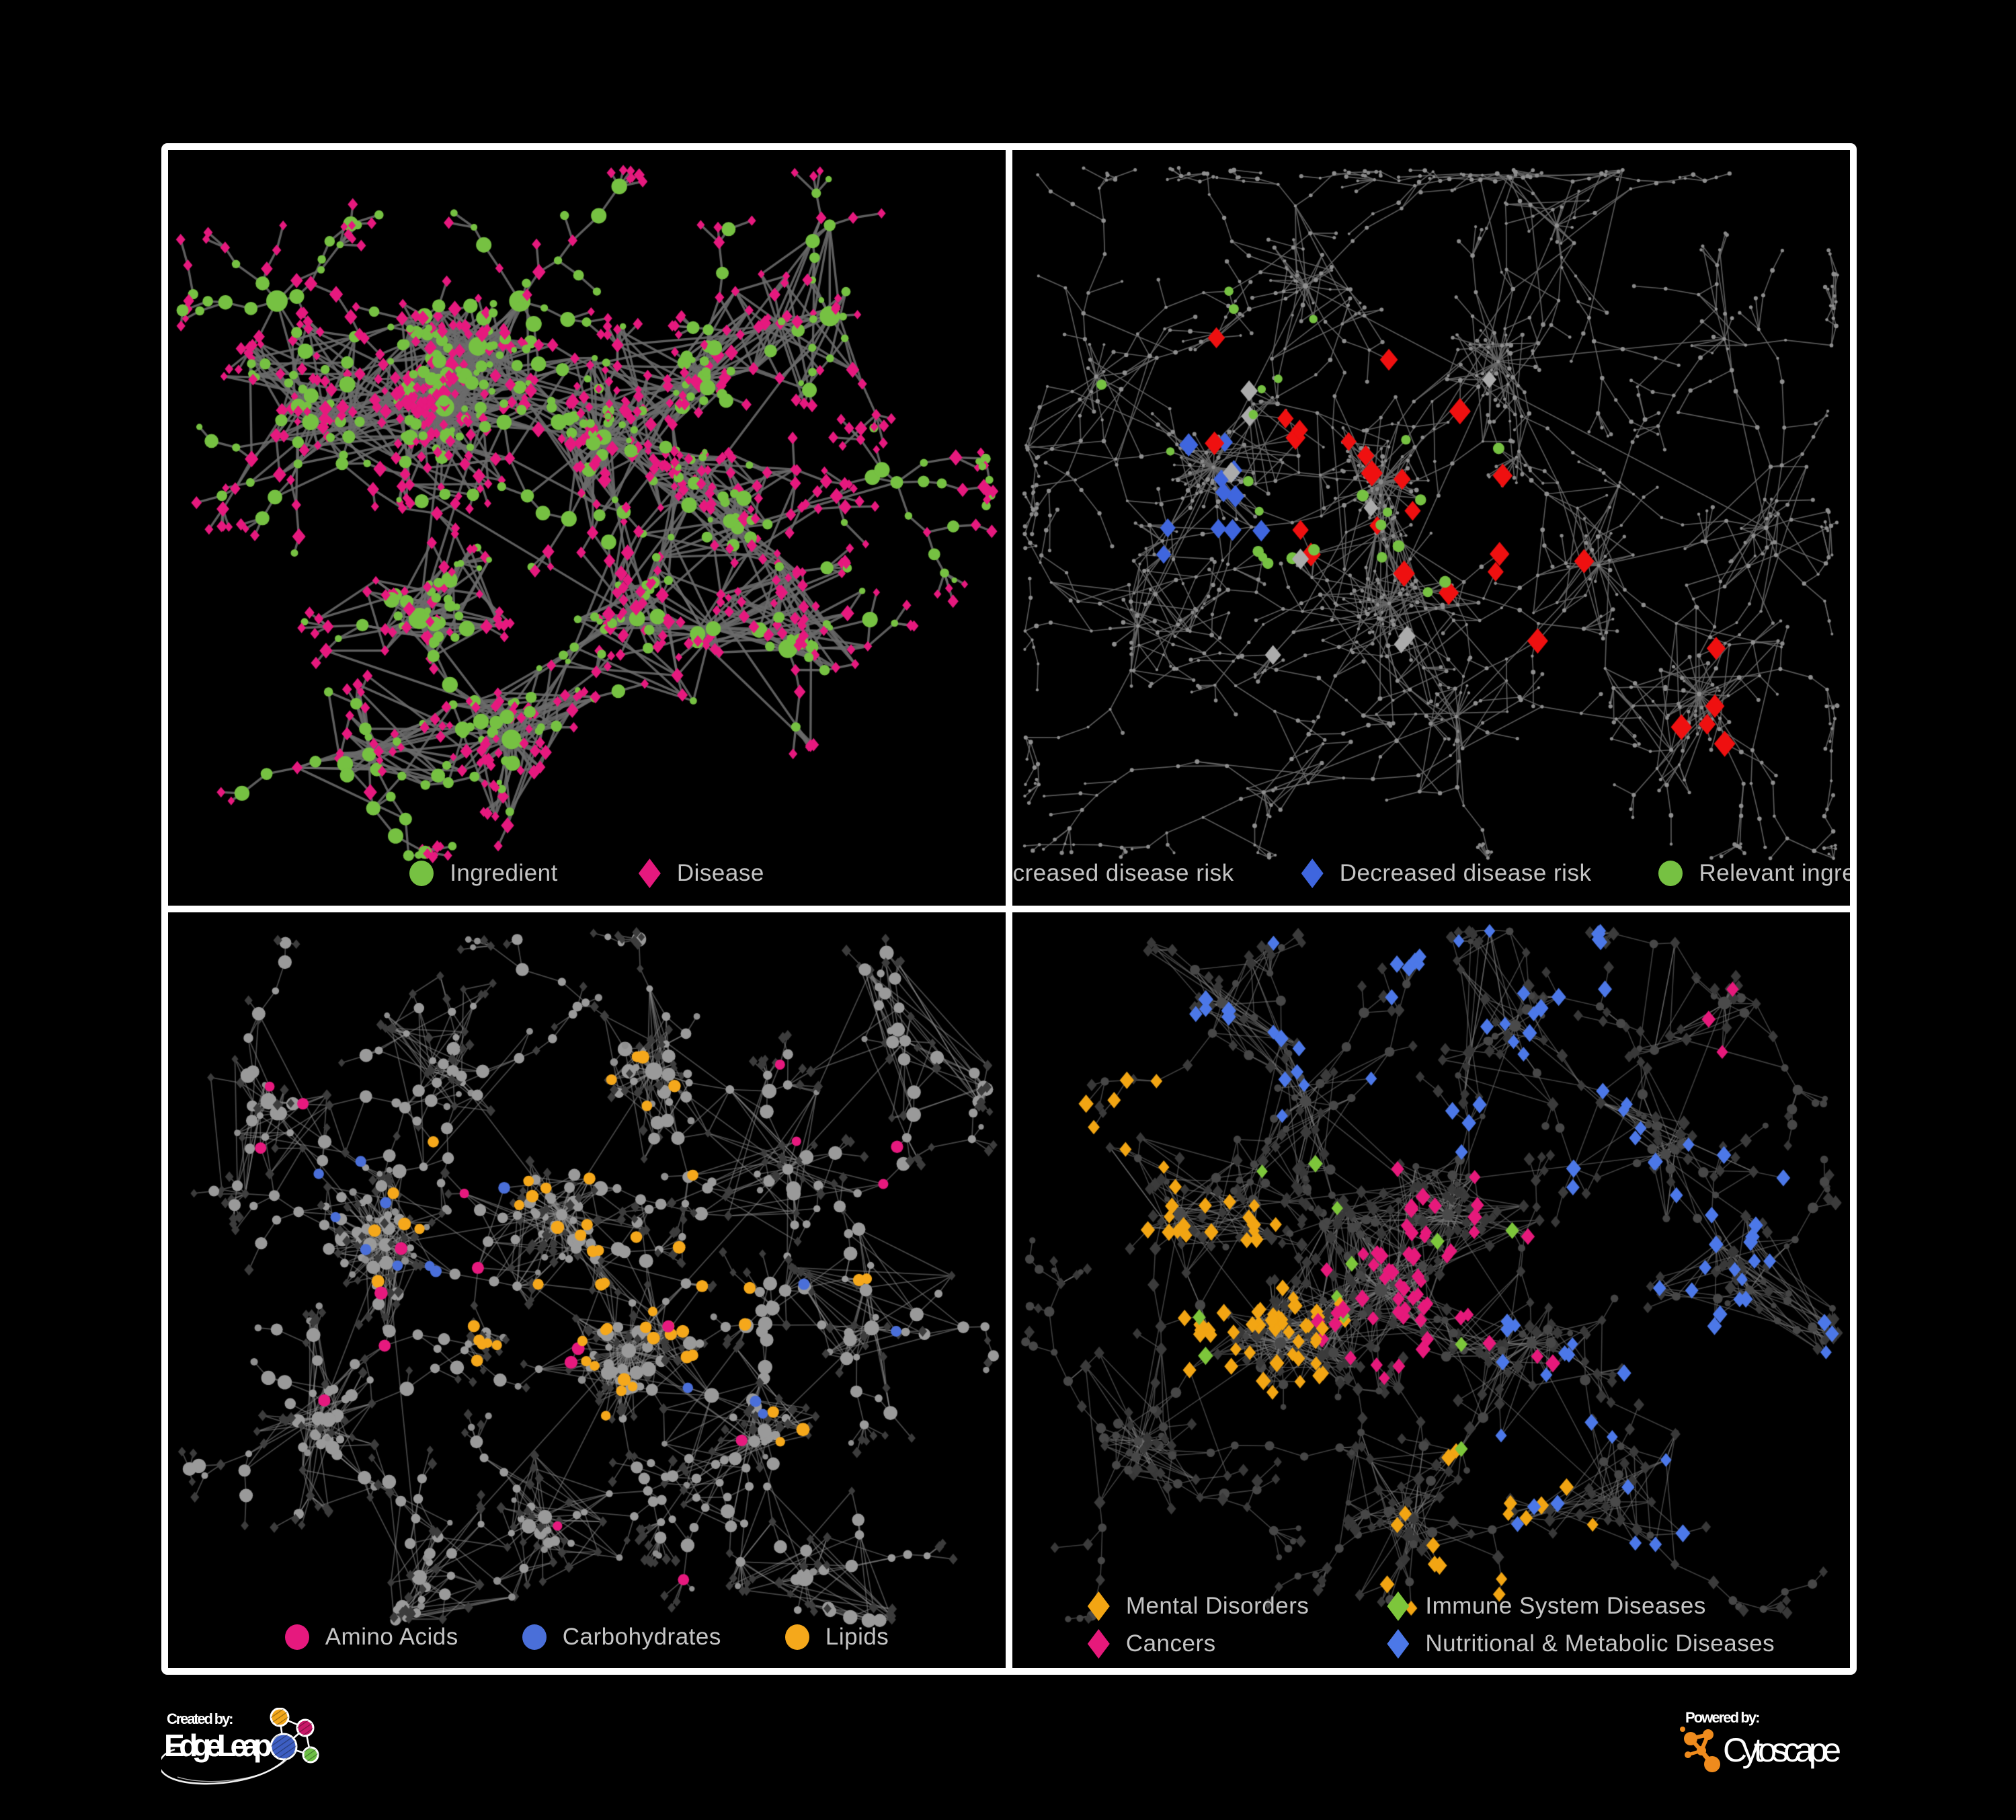 The height and width of the screenshot is (1820, 2016). I want to click on edgeleap-node-green, so click(310, 1755).